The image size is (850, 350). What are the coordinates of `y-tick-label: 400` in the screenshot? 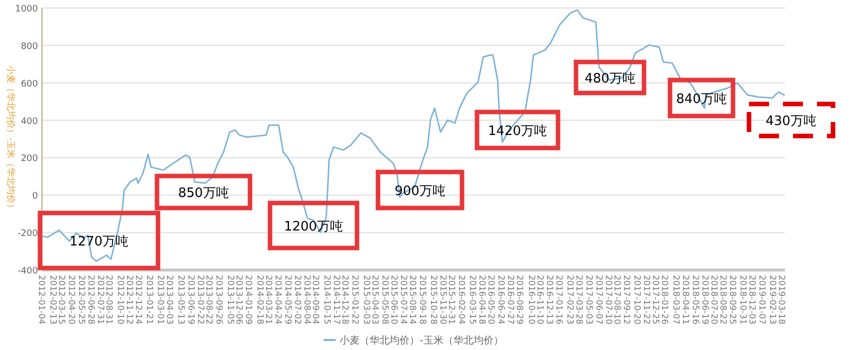 It's located at (29, 121).